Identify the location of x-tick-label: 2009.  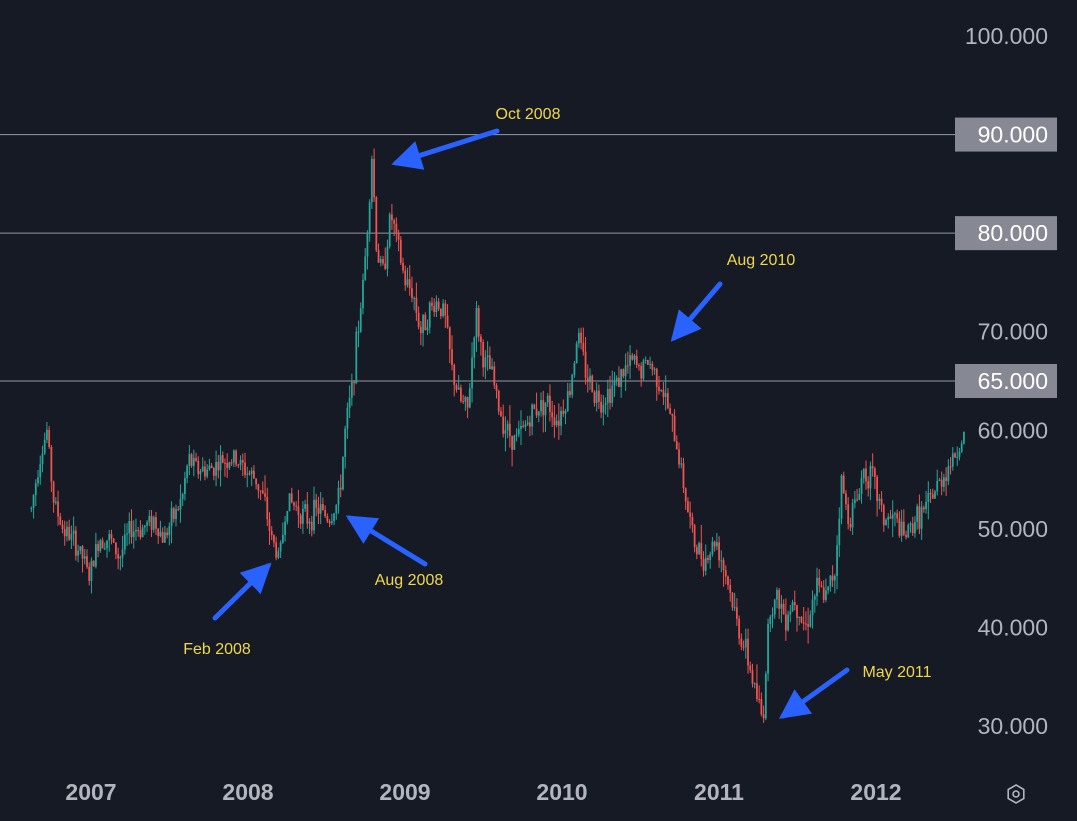
(404, 792).